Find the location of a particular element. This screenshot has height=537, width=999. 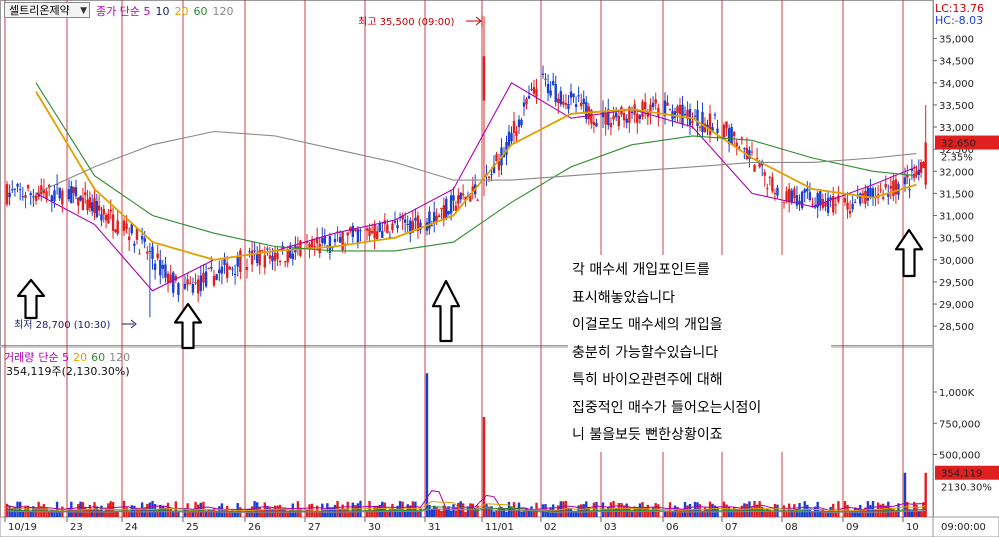

legend-ma5: 종가 단순 5 is located at coordinates (123, 11).